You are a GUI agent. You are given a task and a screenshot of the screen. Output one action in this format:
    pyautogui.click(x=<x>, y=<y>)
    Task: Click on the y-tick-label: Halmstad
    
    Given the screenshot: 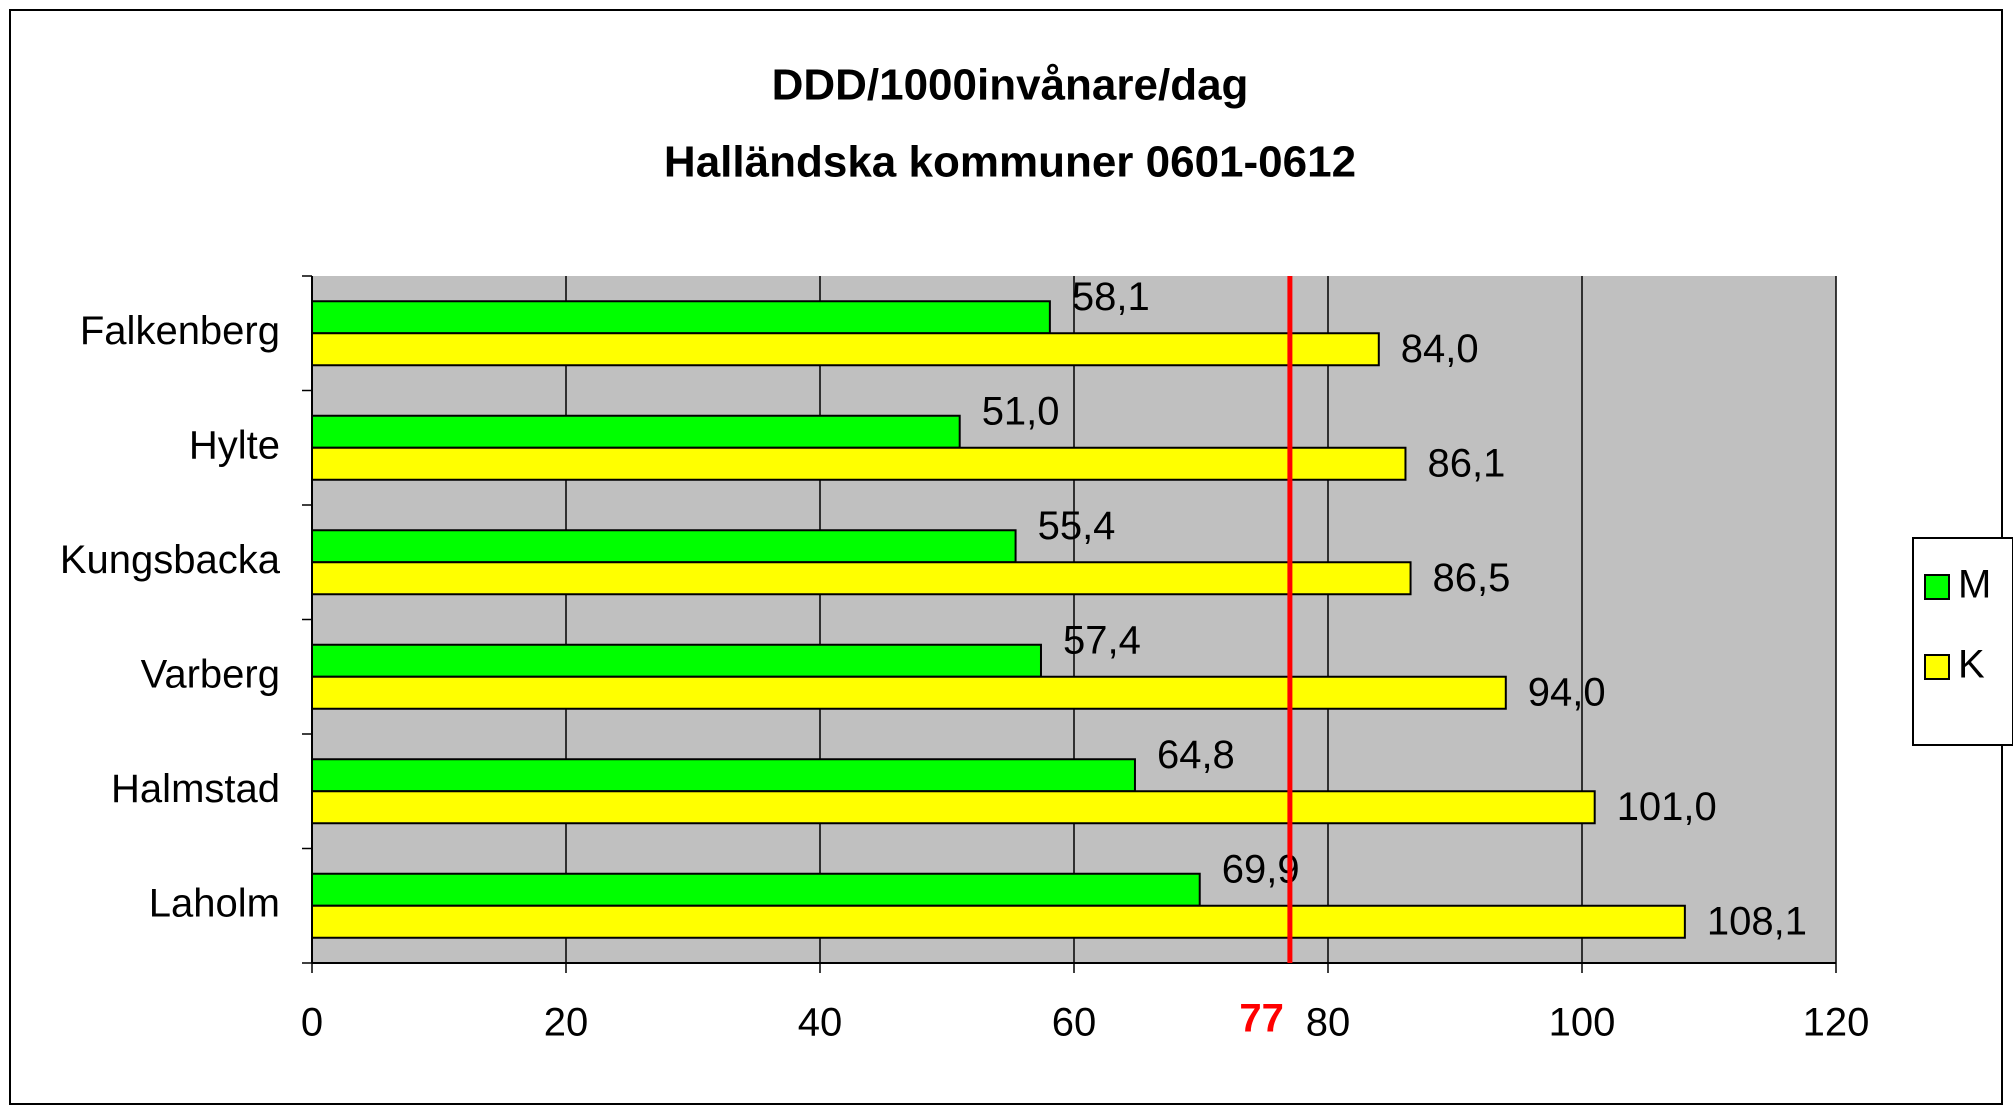 What is the action you would take?
    pyautogui.click(x=195, y=789)
    